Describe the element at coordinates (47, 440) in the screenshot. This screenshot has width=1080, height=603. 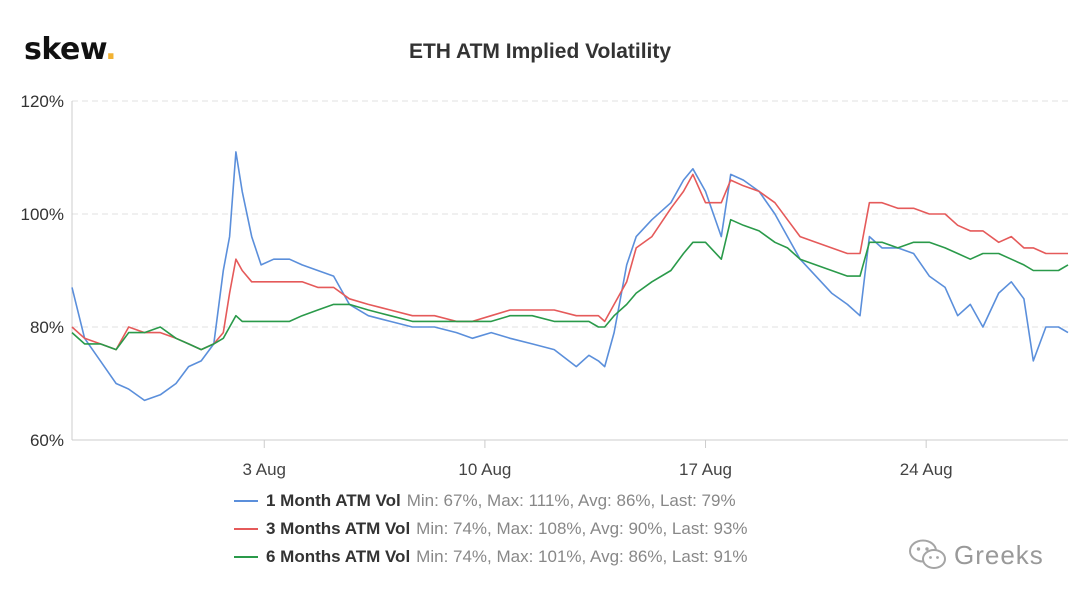
I see `y-tick-label: 60%` at that location.